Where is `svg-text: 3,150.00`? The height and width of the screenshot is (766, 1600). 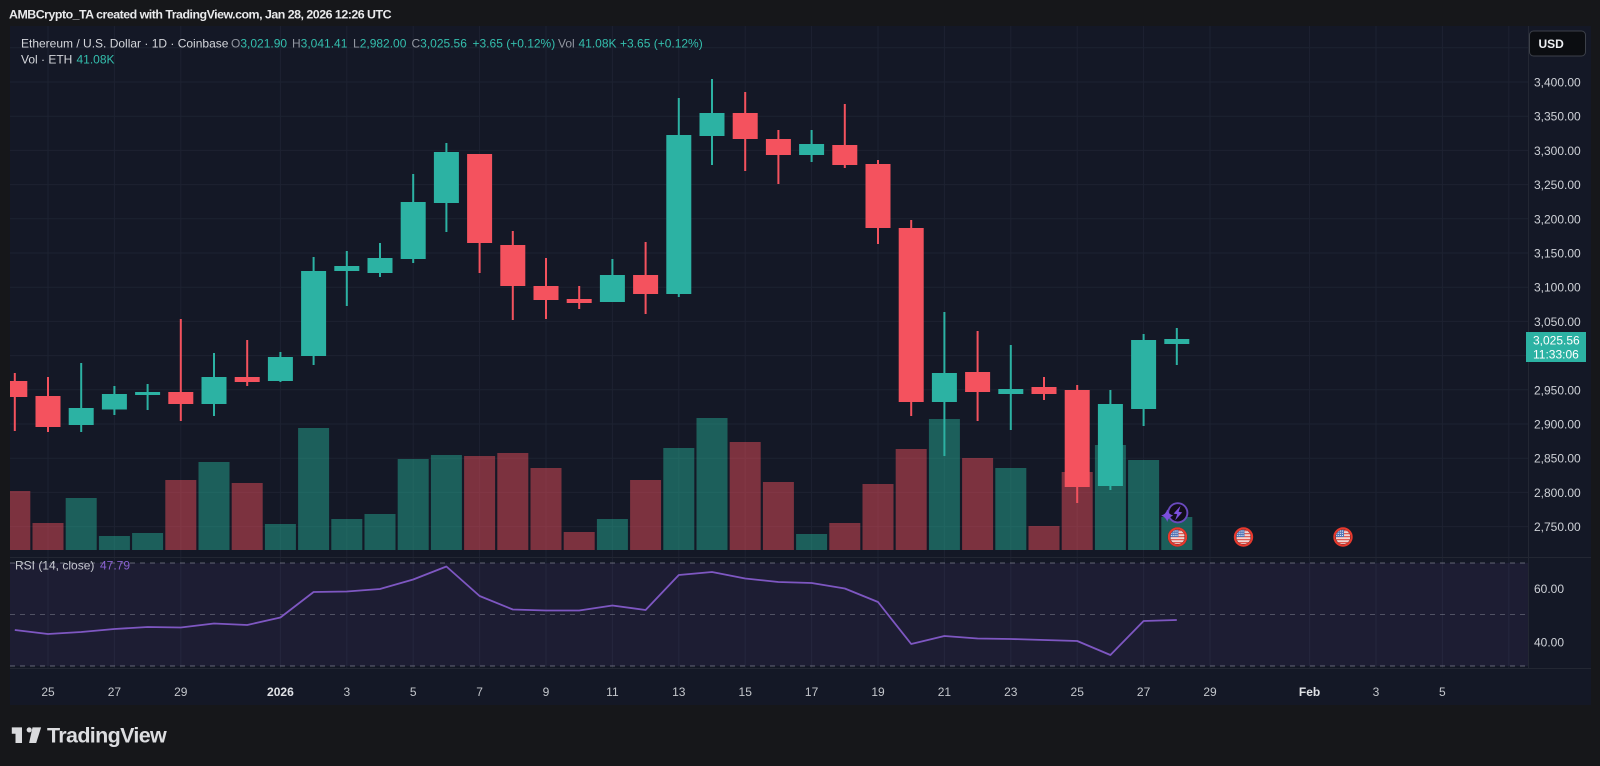 svg-text: 3,150.00 is located at coordinates (1557, 254).